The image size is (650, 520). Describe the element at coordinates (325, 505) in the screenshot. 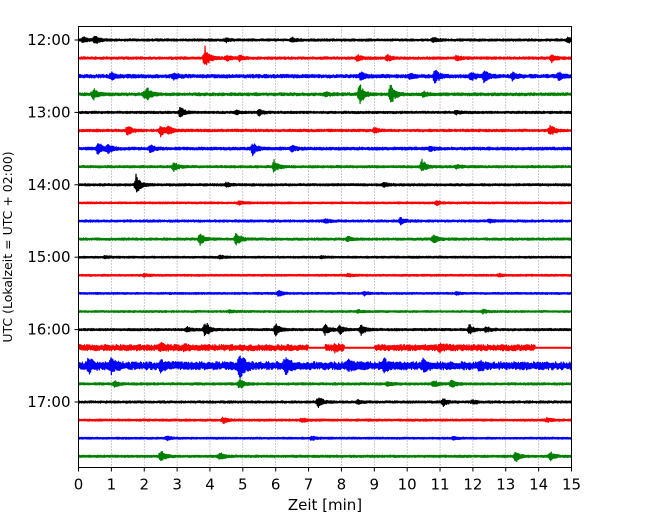

I see `x-axis-title: Zeit [min]` at that location.